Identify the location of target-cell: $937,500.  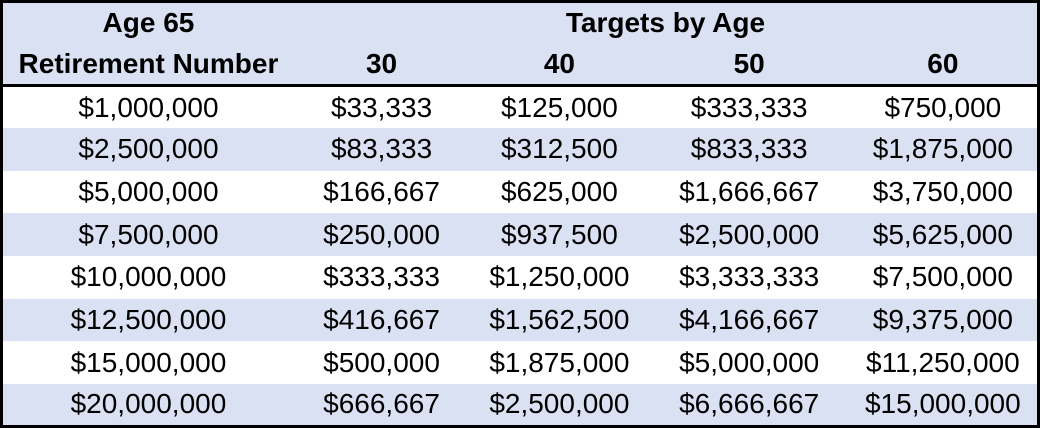
(559, 234).